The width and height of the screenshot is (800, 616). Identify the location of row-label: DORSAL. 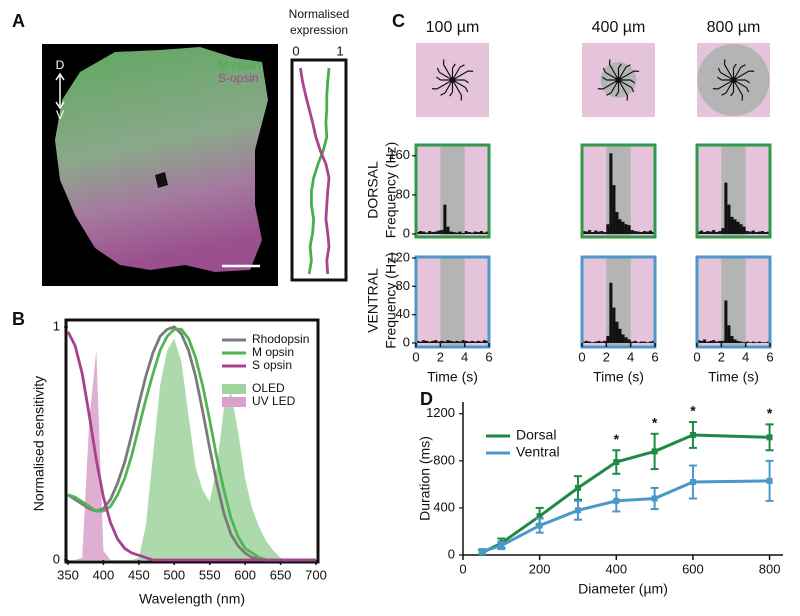
(373, 190).